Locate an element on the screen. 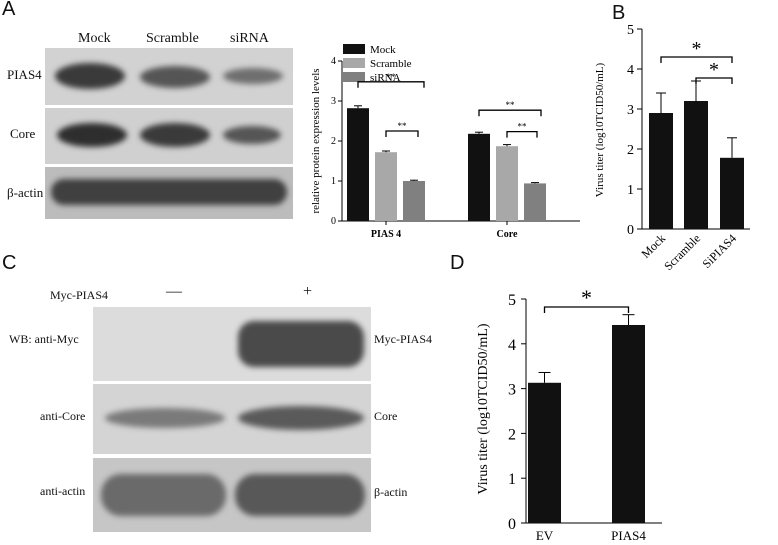 The width and height of the screenshot is (778, 545). blot-a-actin is located at coordinates (169, 193).